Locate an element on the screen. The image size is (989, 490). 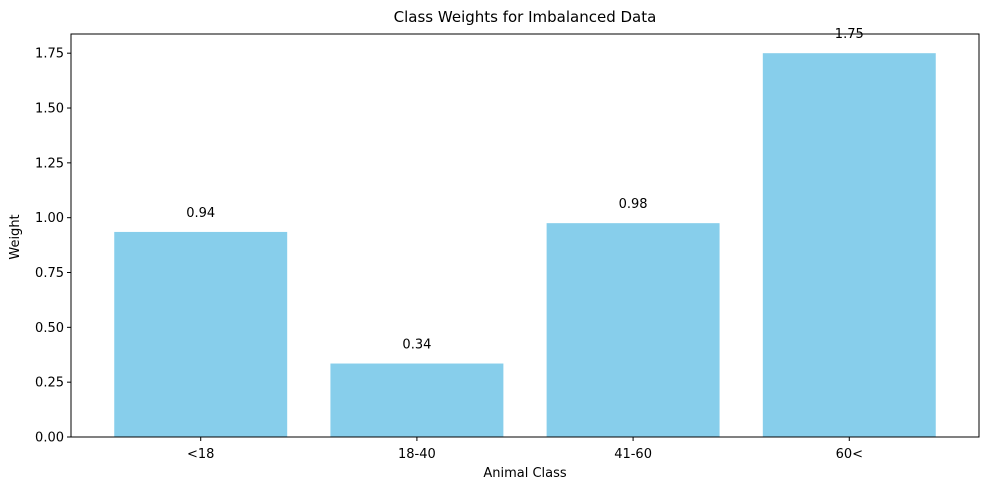
bar-value-label-2: 0.98 is located at coordinates (633, 204).